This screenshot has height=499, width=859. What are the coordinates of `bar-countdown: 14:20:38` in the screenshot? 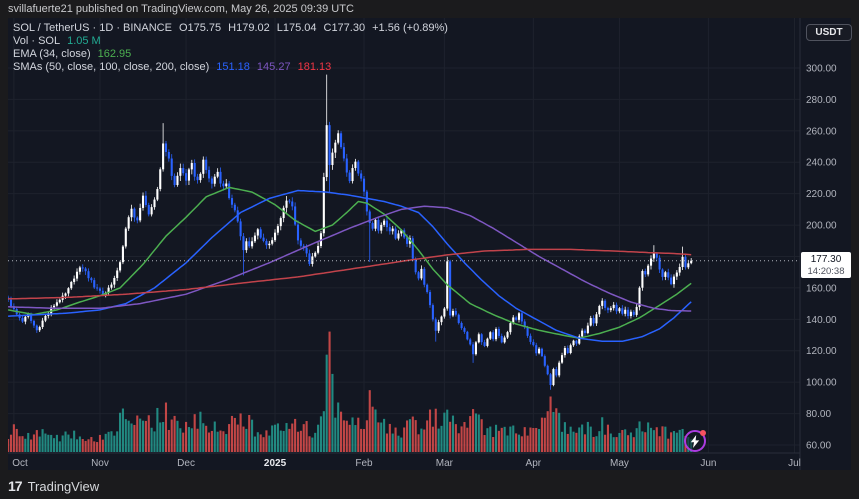 It's located at (826, 271).